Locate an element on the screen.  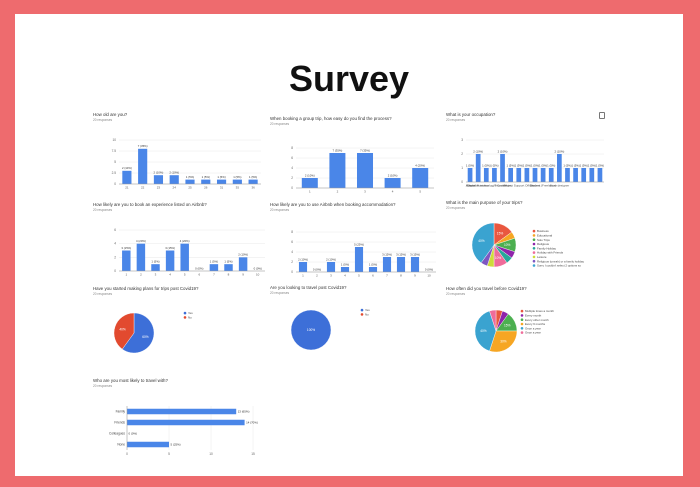
pie-percent-label: 40% is located at coordinates (122, 329).